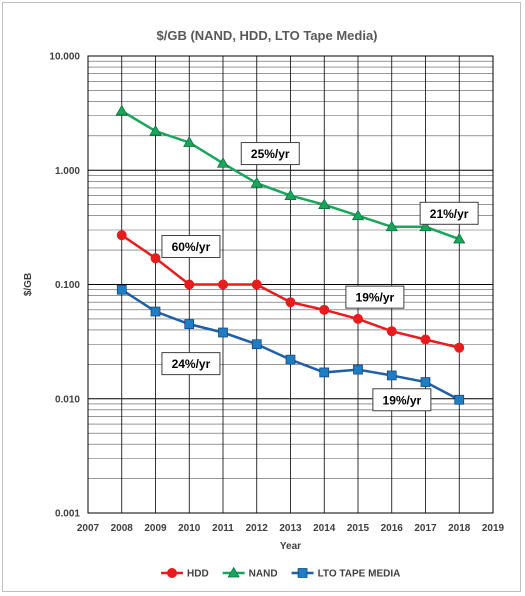  Describe the element at coordinates (459, 528) in the screenshot. I see `x-tick-label: 2018` at that location.